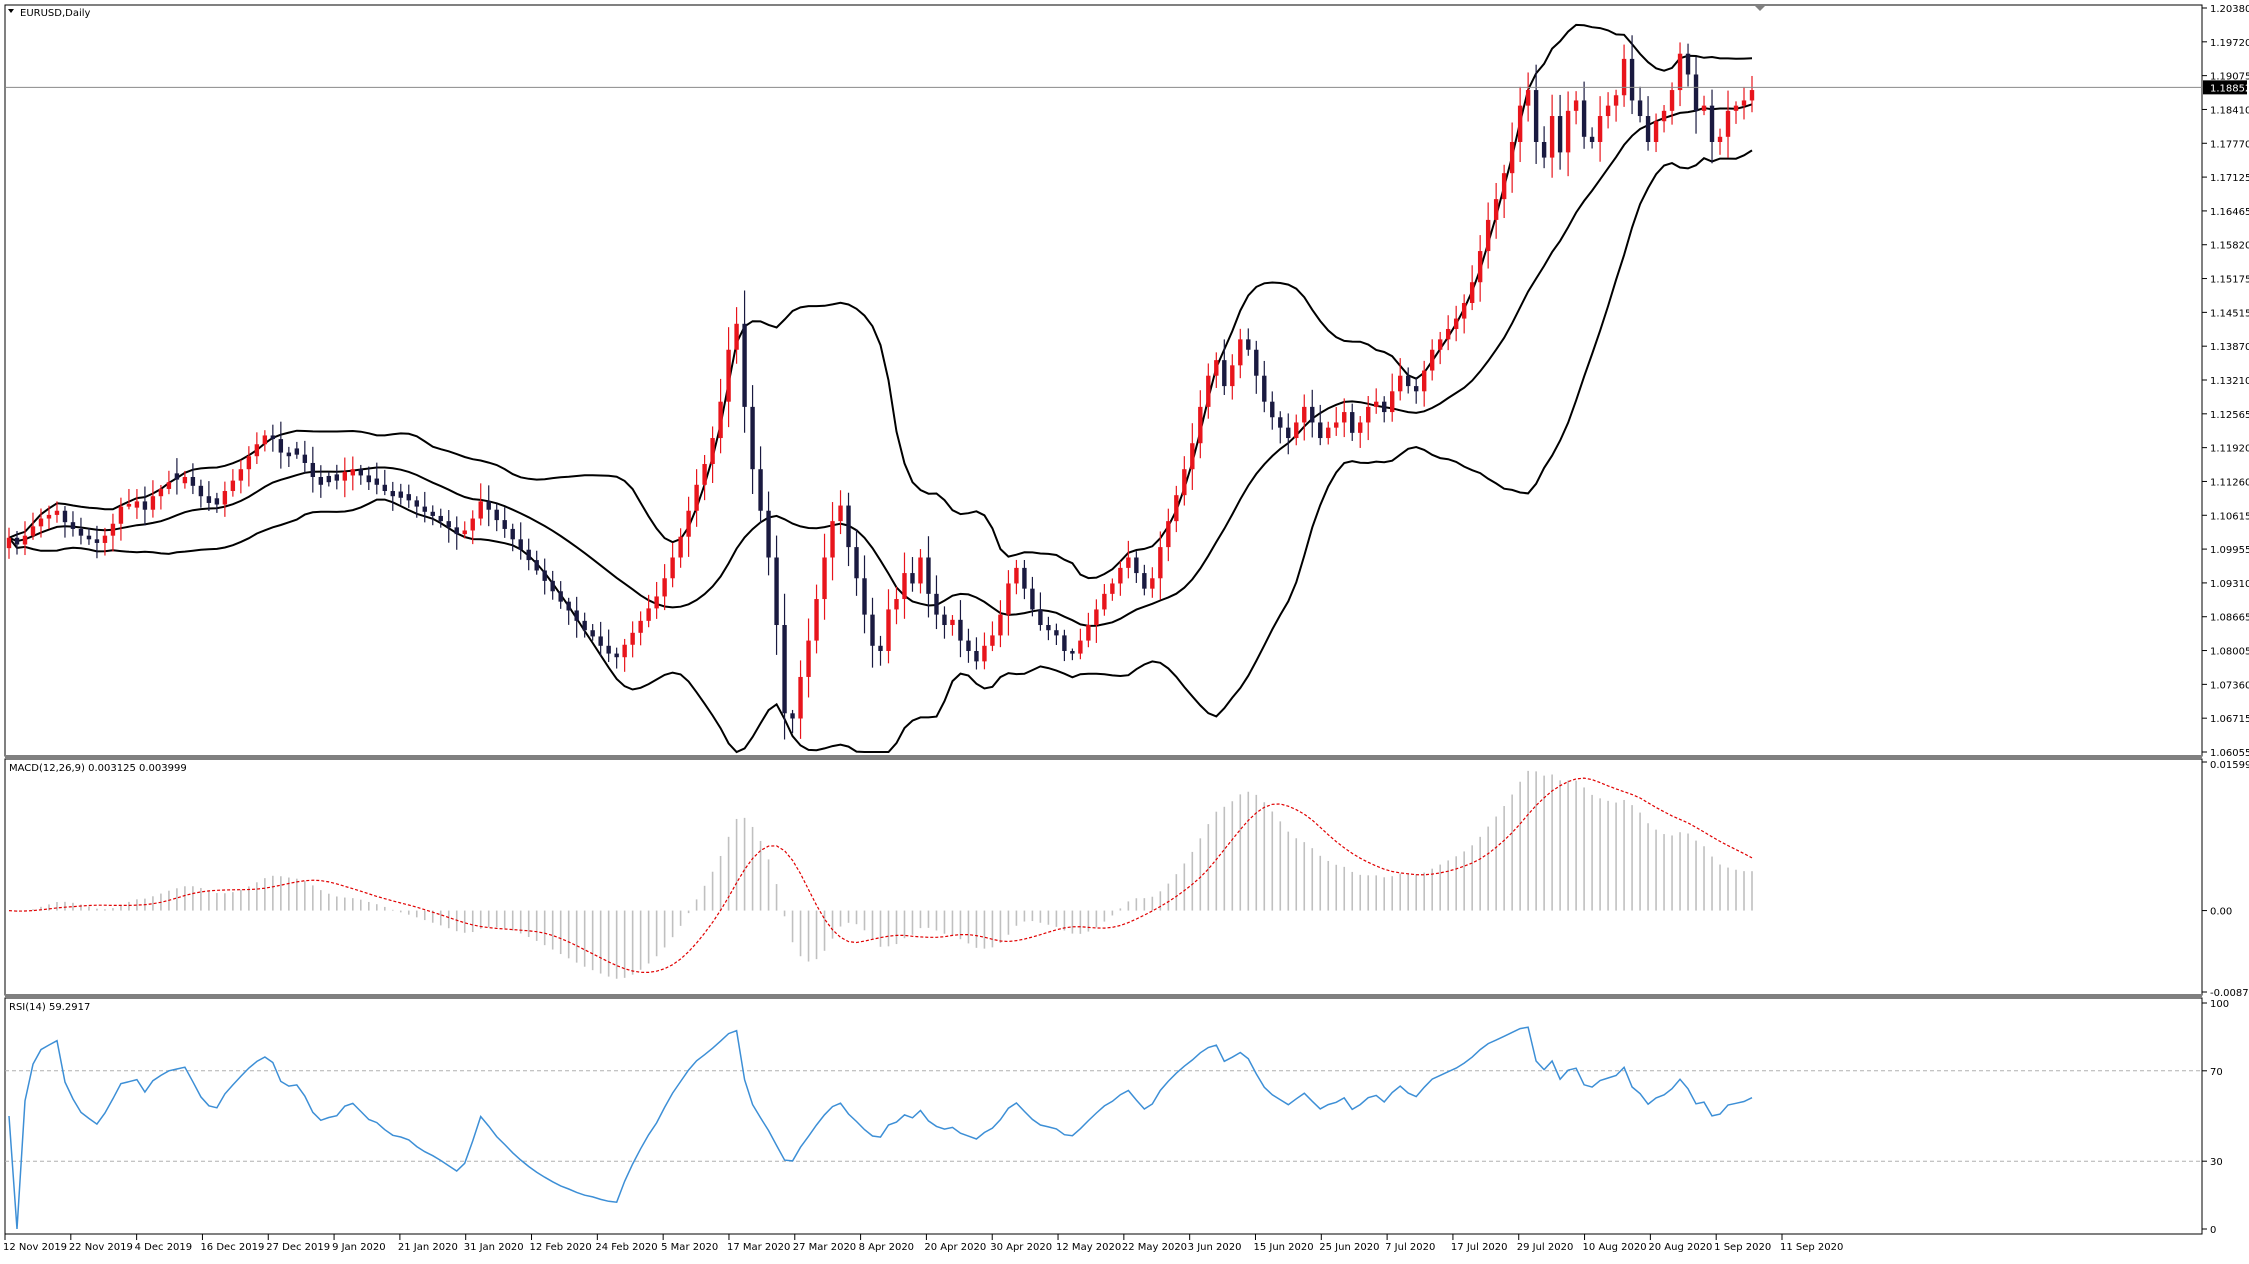 This screenshot has width=2249, height=1264. What do you see at coordinates (1410, 1247) in the screenshot?
I see `date-tick-label: 7 Jul 2020` at bounding box center [1410, 1247].